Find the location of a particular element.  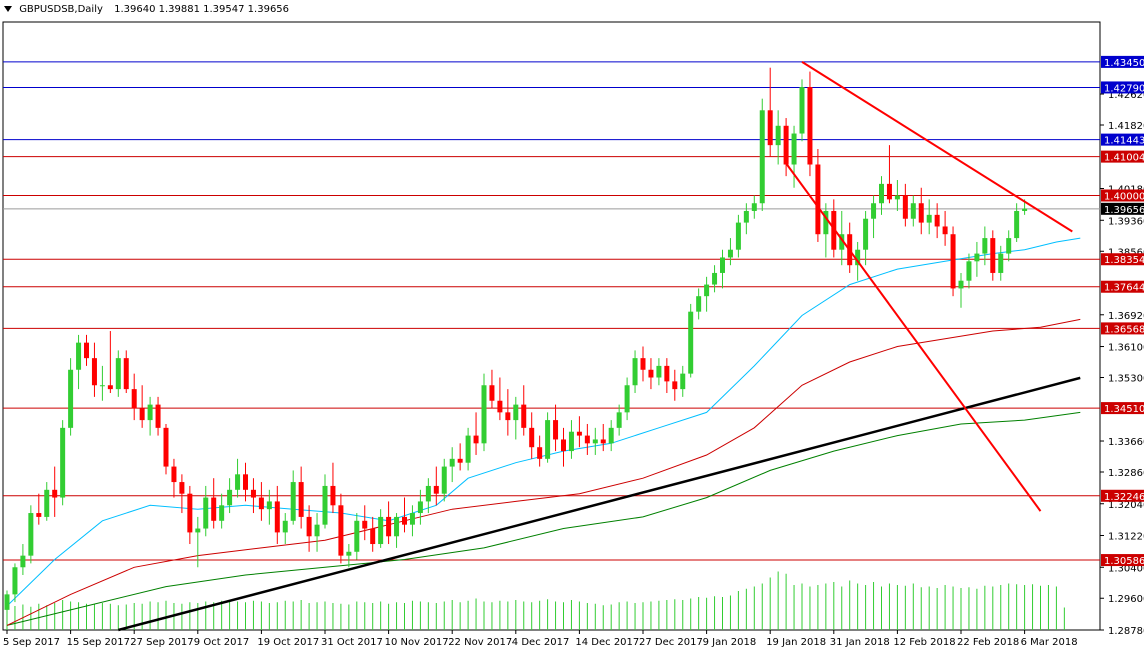

collapse-arrow-icon is located at coordinates (8, 9).